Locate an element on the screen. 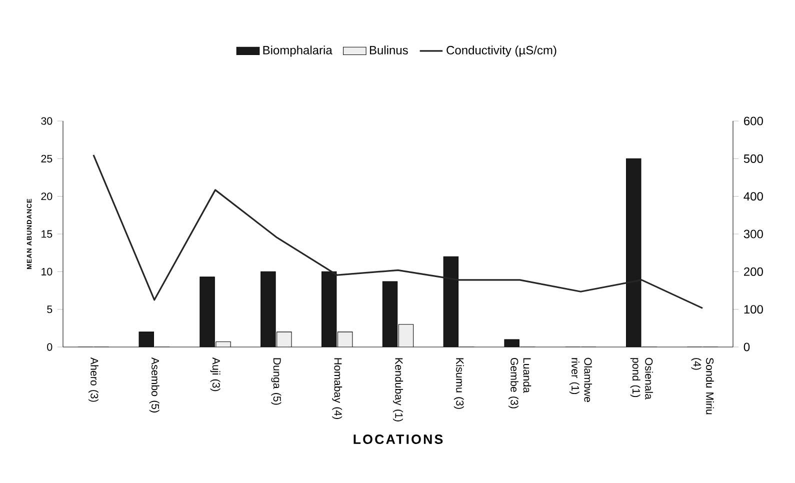 The height and width of the screenshot is (483, 795). y-tick-label: 15 is located at coordinates (47, 234).